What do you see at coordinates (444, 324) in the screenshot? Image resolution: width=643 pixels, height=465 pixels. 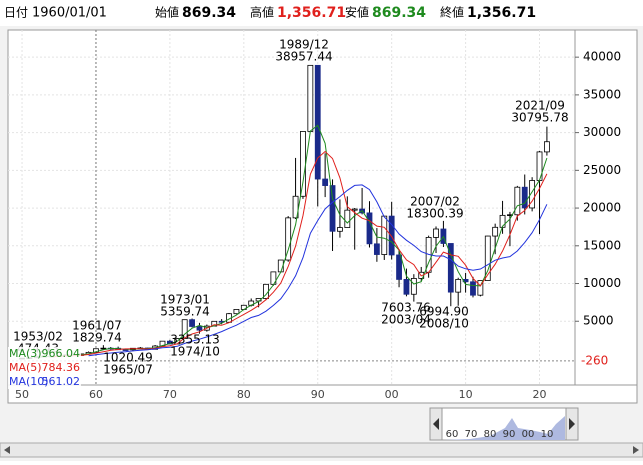 I see `annotation: 2008/10` at bounding box center [444, 324].